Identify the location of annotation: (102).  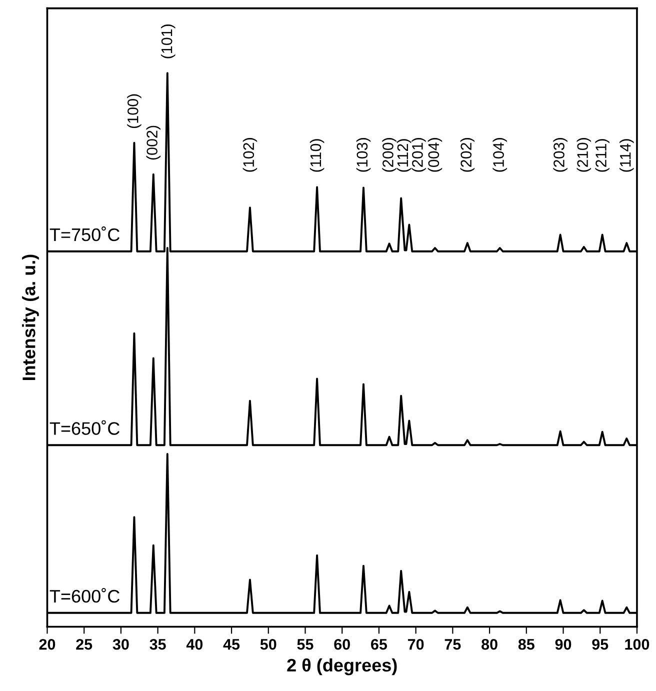
(250, 155).